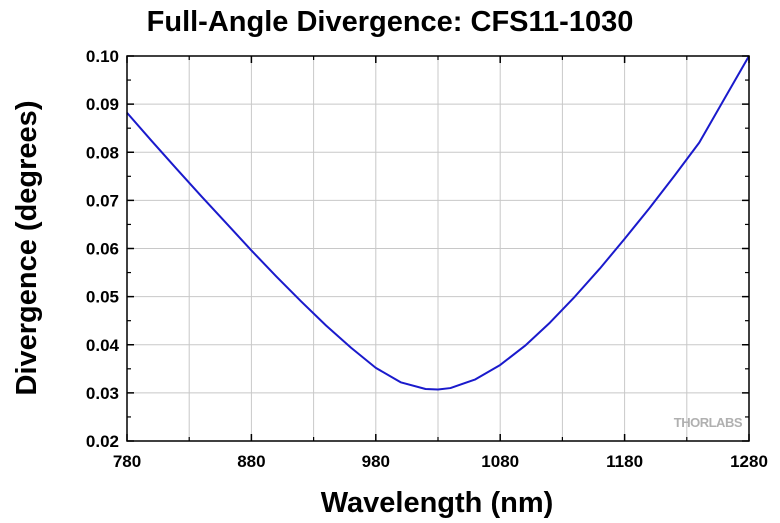 The width and height of the screenshot is (780, 523). Describe the element at coordinates (102, 297) in the screenshot. I see `y-tick-label: 0.05` at that location.